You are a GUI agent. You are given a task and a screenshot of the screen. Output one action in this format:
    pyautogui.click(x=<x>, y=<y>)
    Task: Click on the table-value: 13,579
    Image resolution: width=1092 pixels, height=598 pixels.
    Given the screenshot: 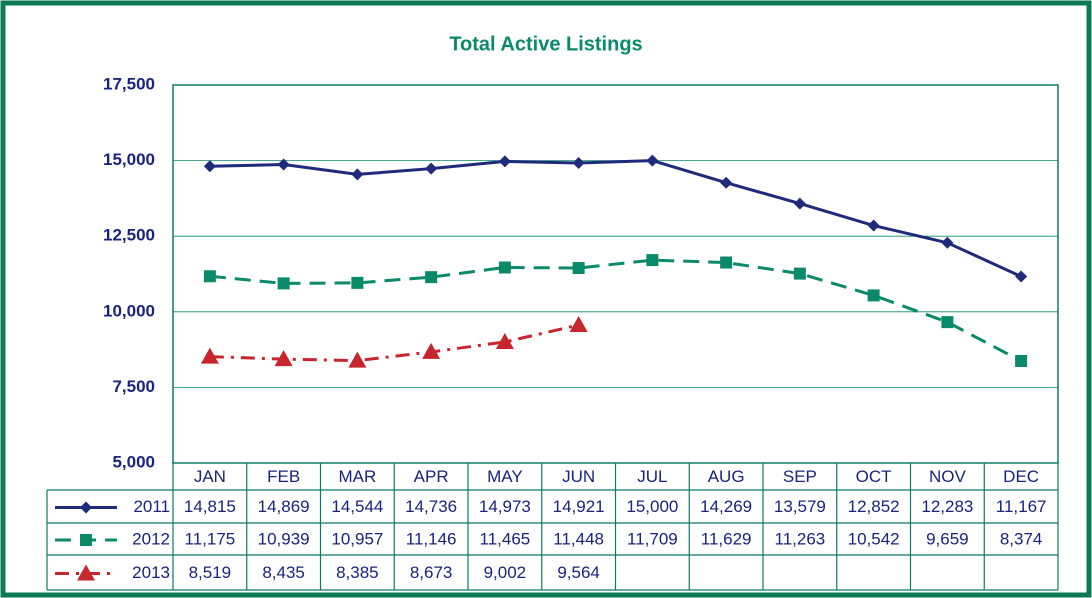 What is the action you would take?
    pyautogui.click(x=800, y=506)
    